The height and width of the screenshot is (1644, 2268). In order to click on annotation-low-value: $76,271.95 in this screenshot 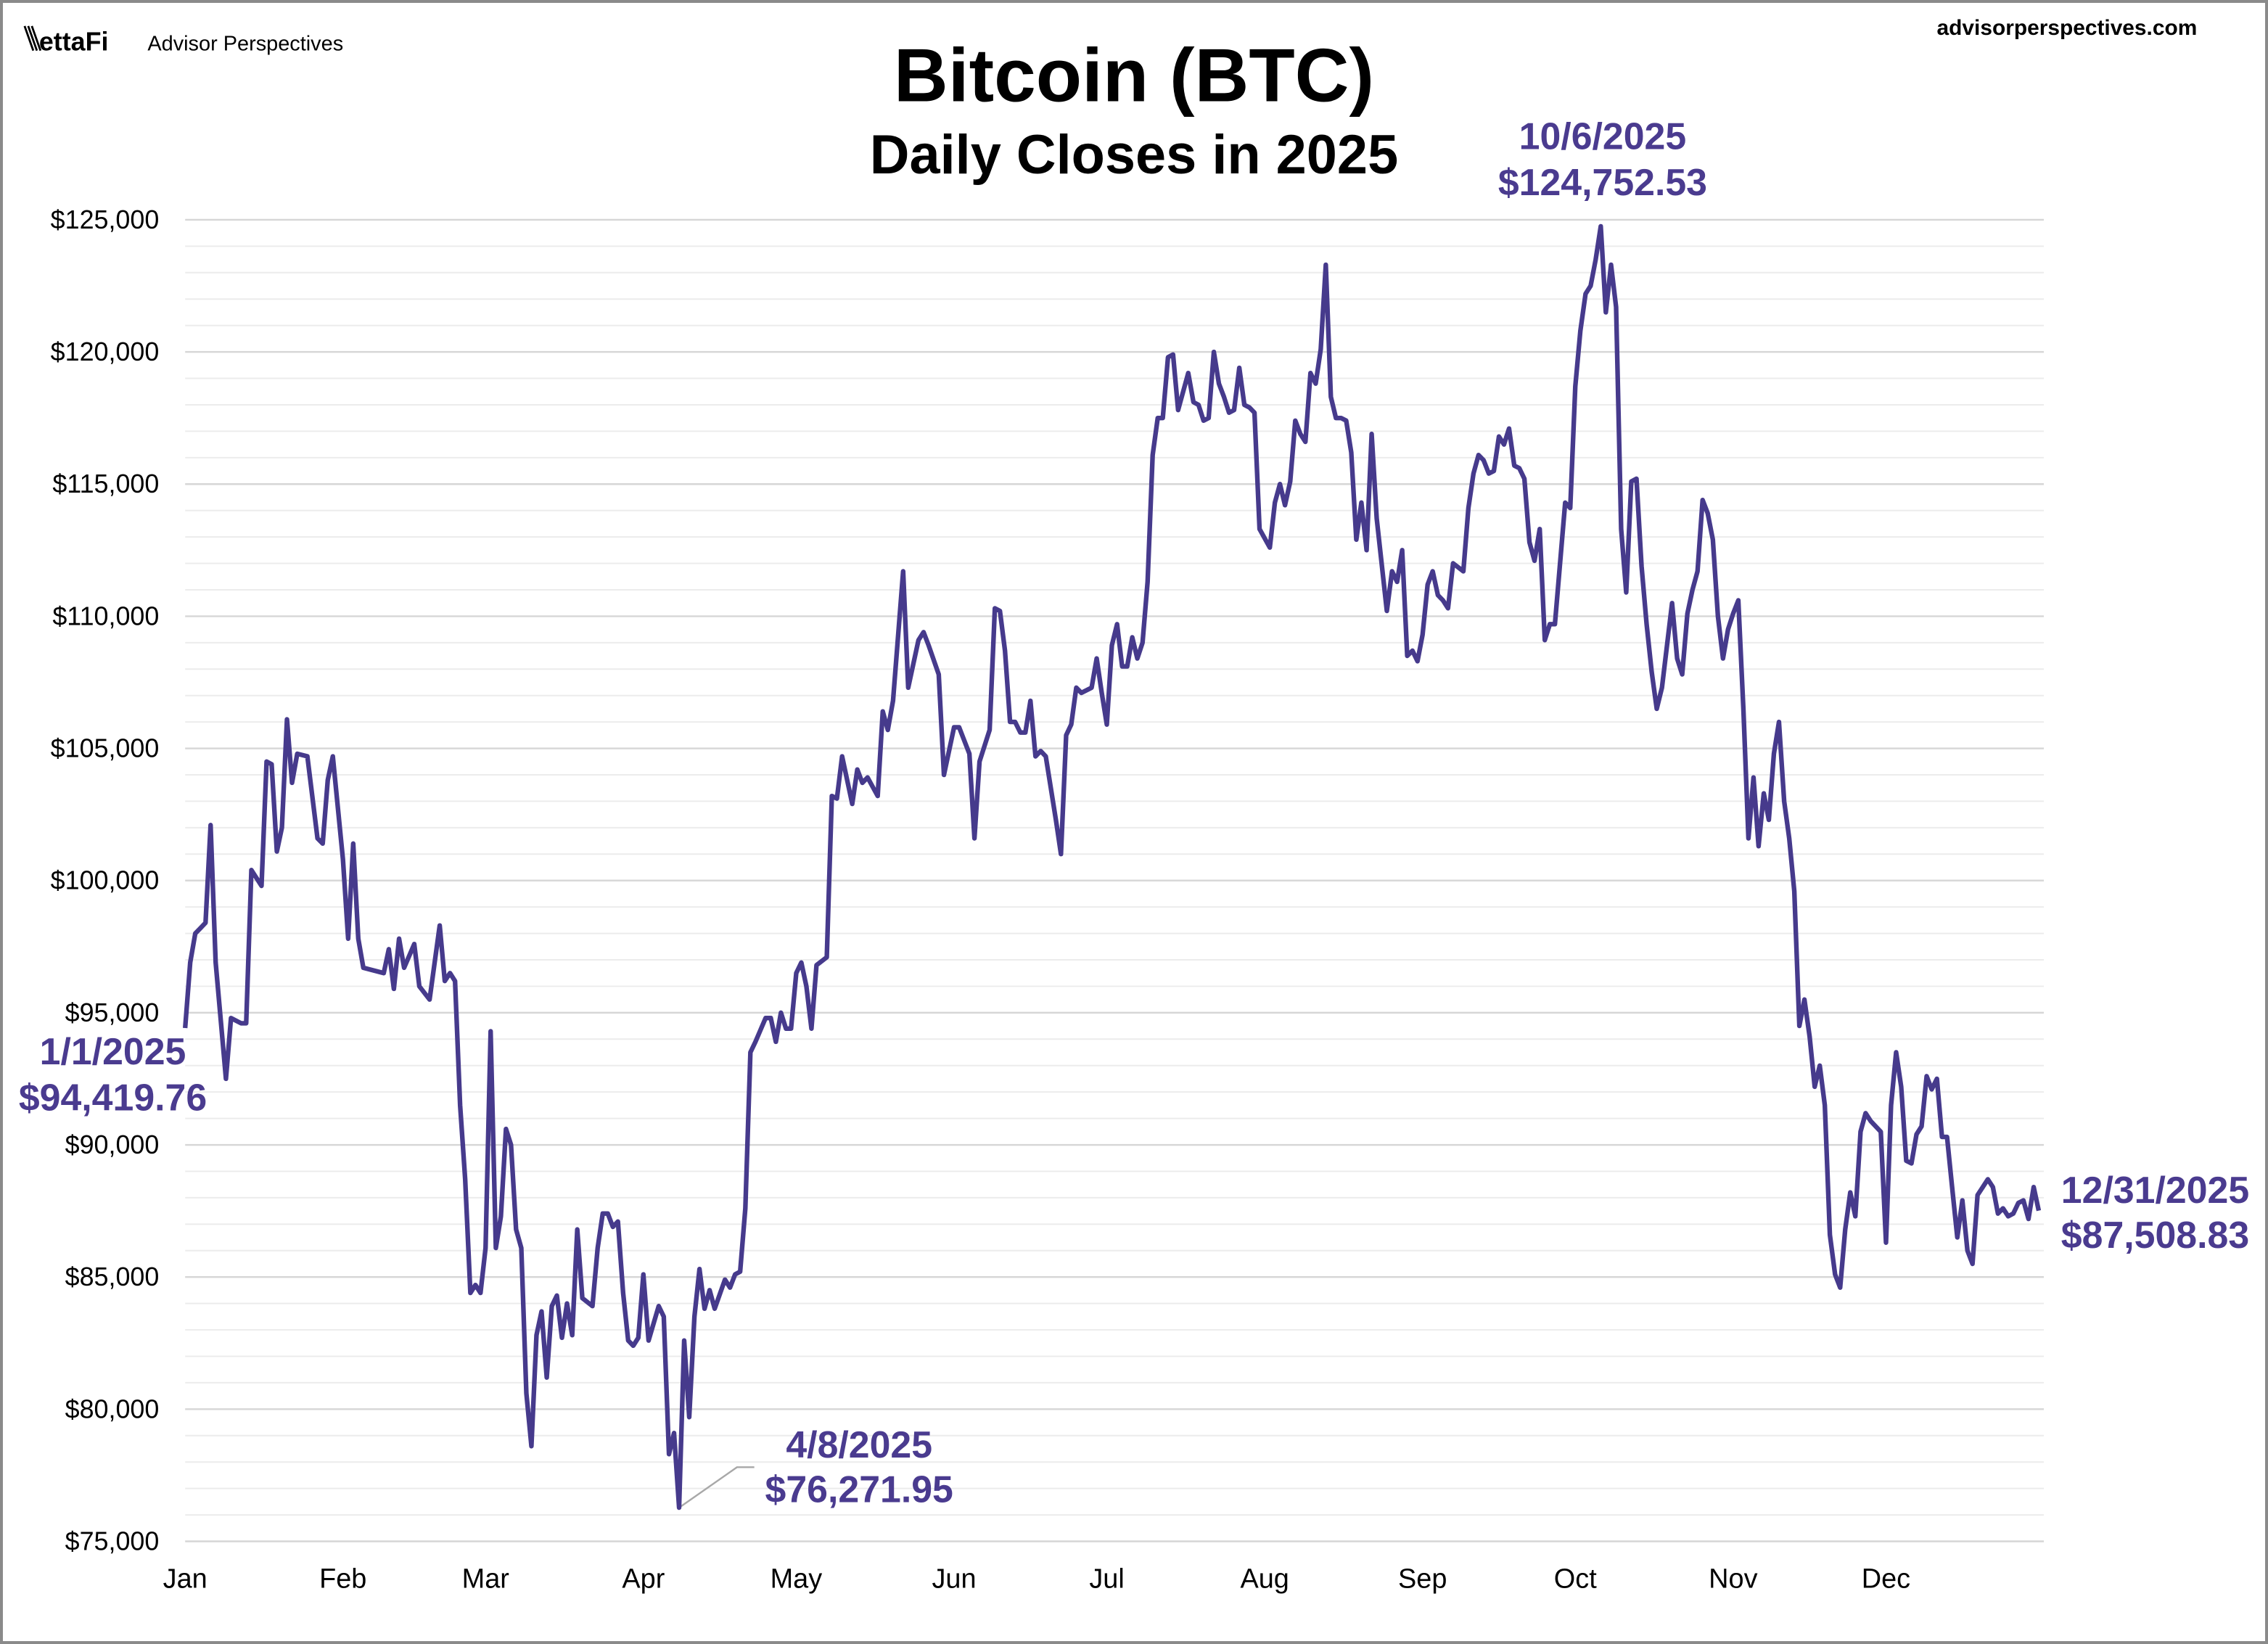, I will do `click(859, 1489)`.